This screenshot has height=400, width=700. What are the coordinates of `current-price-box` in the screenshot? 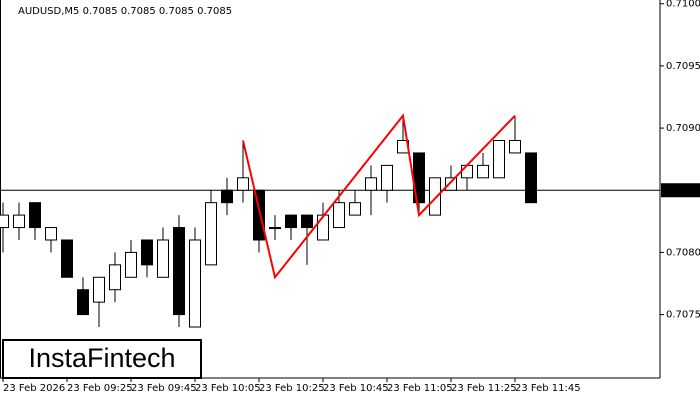 It's located at (680, 190).